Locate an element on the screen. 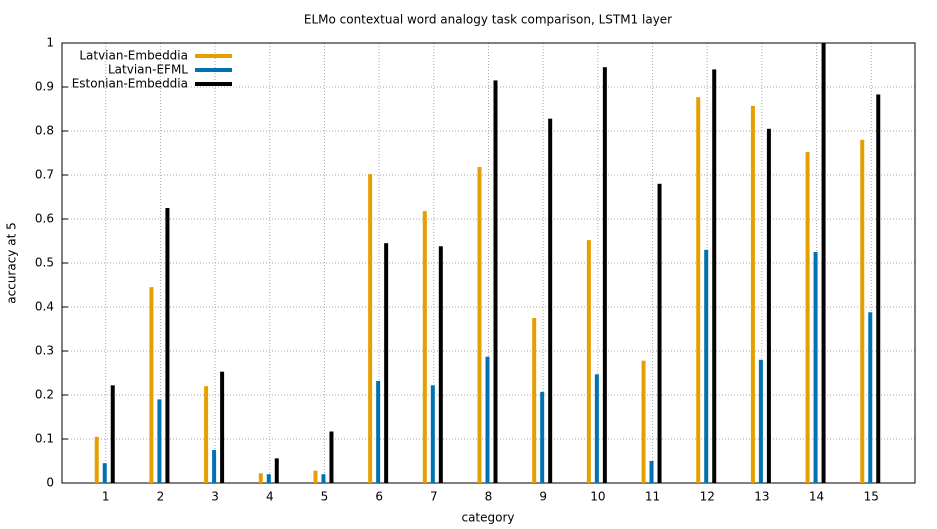  y-axis-label: accuracy at 5 is located at coordinates (12, 262).